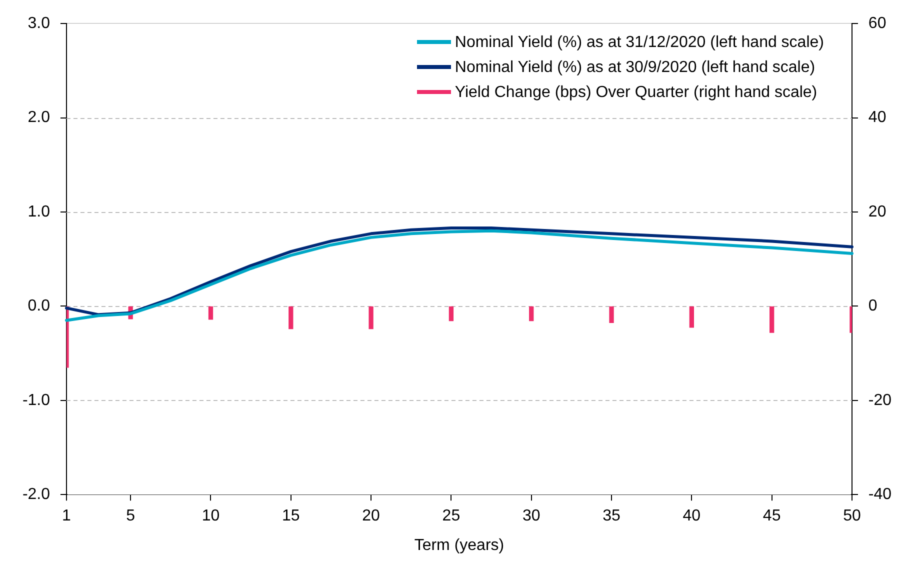  Describe the element at coordinates (38, 211) in the screenshot. I see `y-tick-label: 1.0` at that location.